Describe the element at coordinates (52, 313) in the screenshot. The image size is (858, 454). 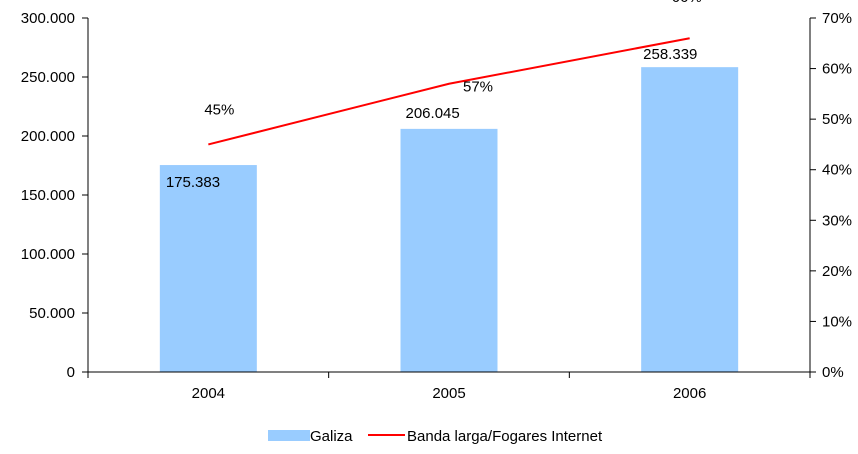
I see `left-y-tick-label: 50.000` at that location.